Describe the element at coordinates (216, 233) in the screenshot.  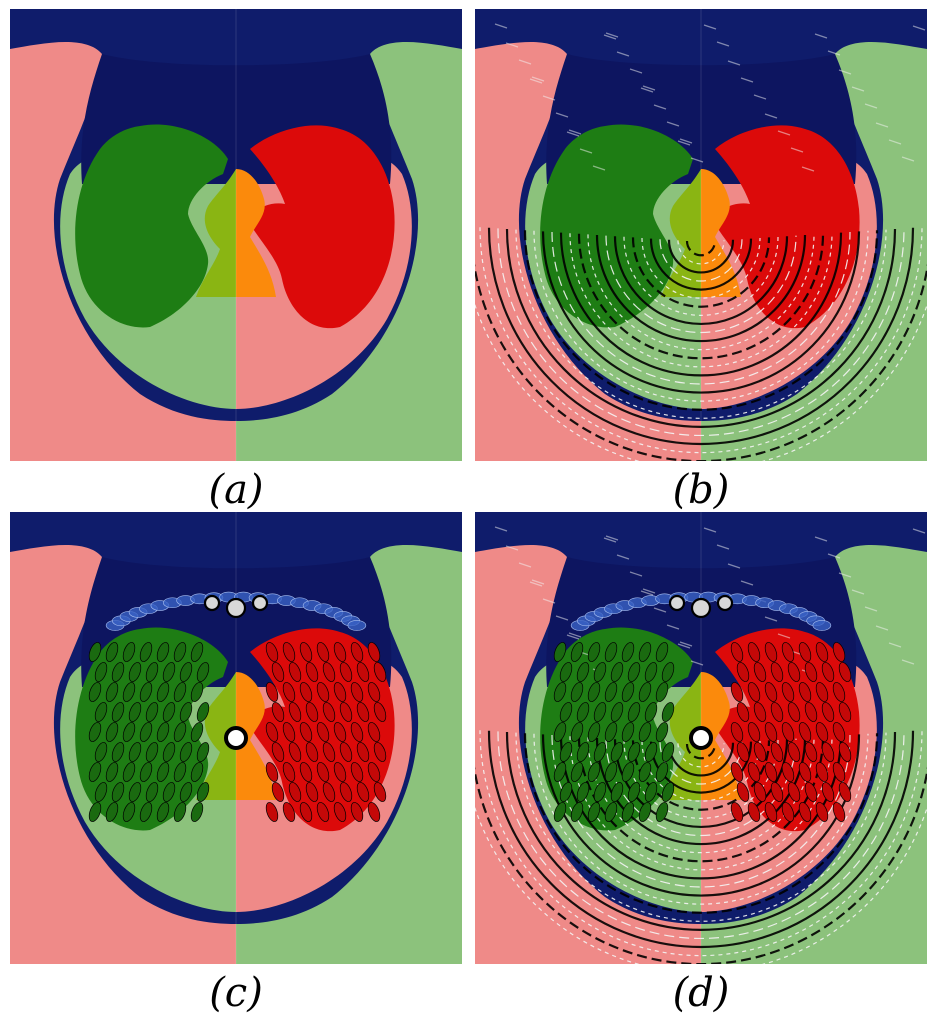
I see `center-left-region` at that location.